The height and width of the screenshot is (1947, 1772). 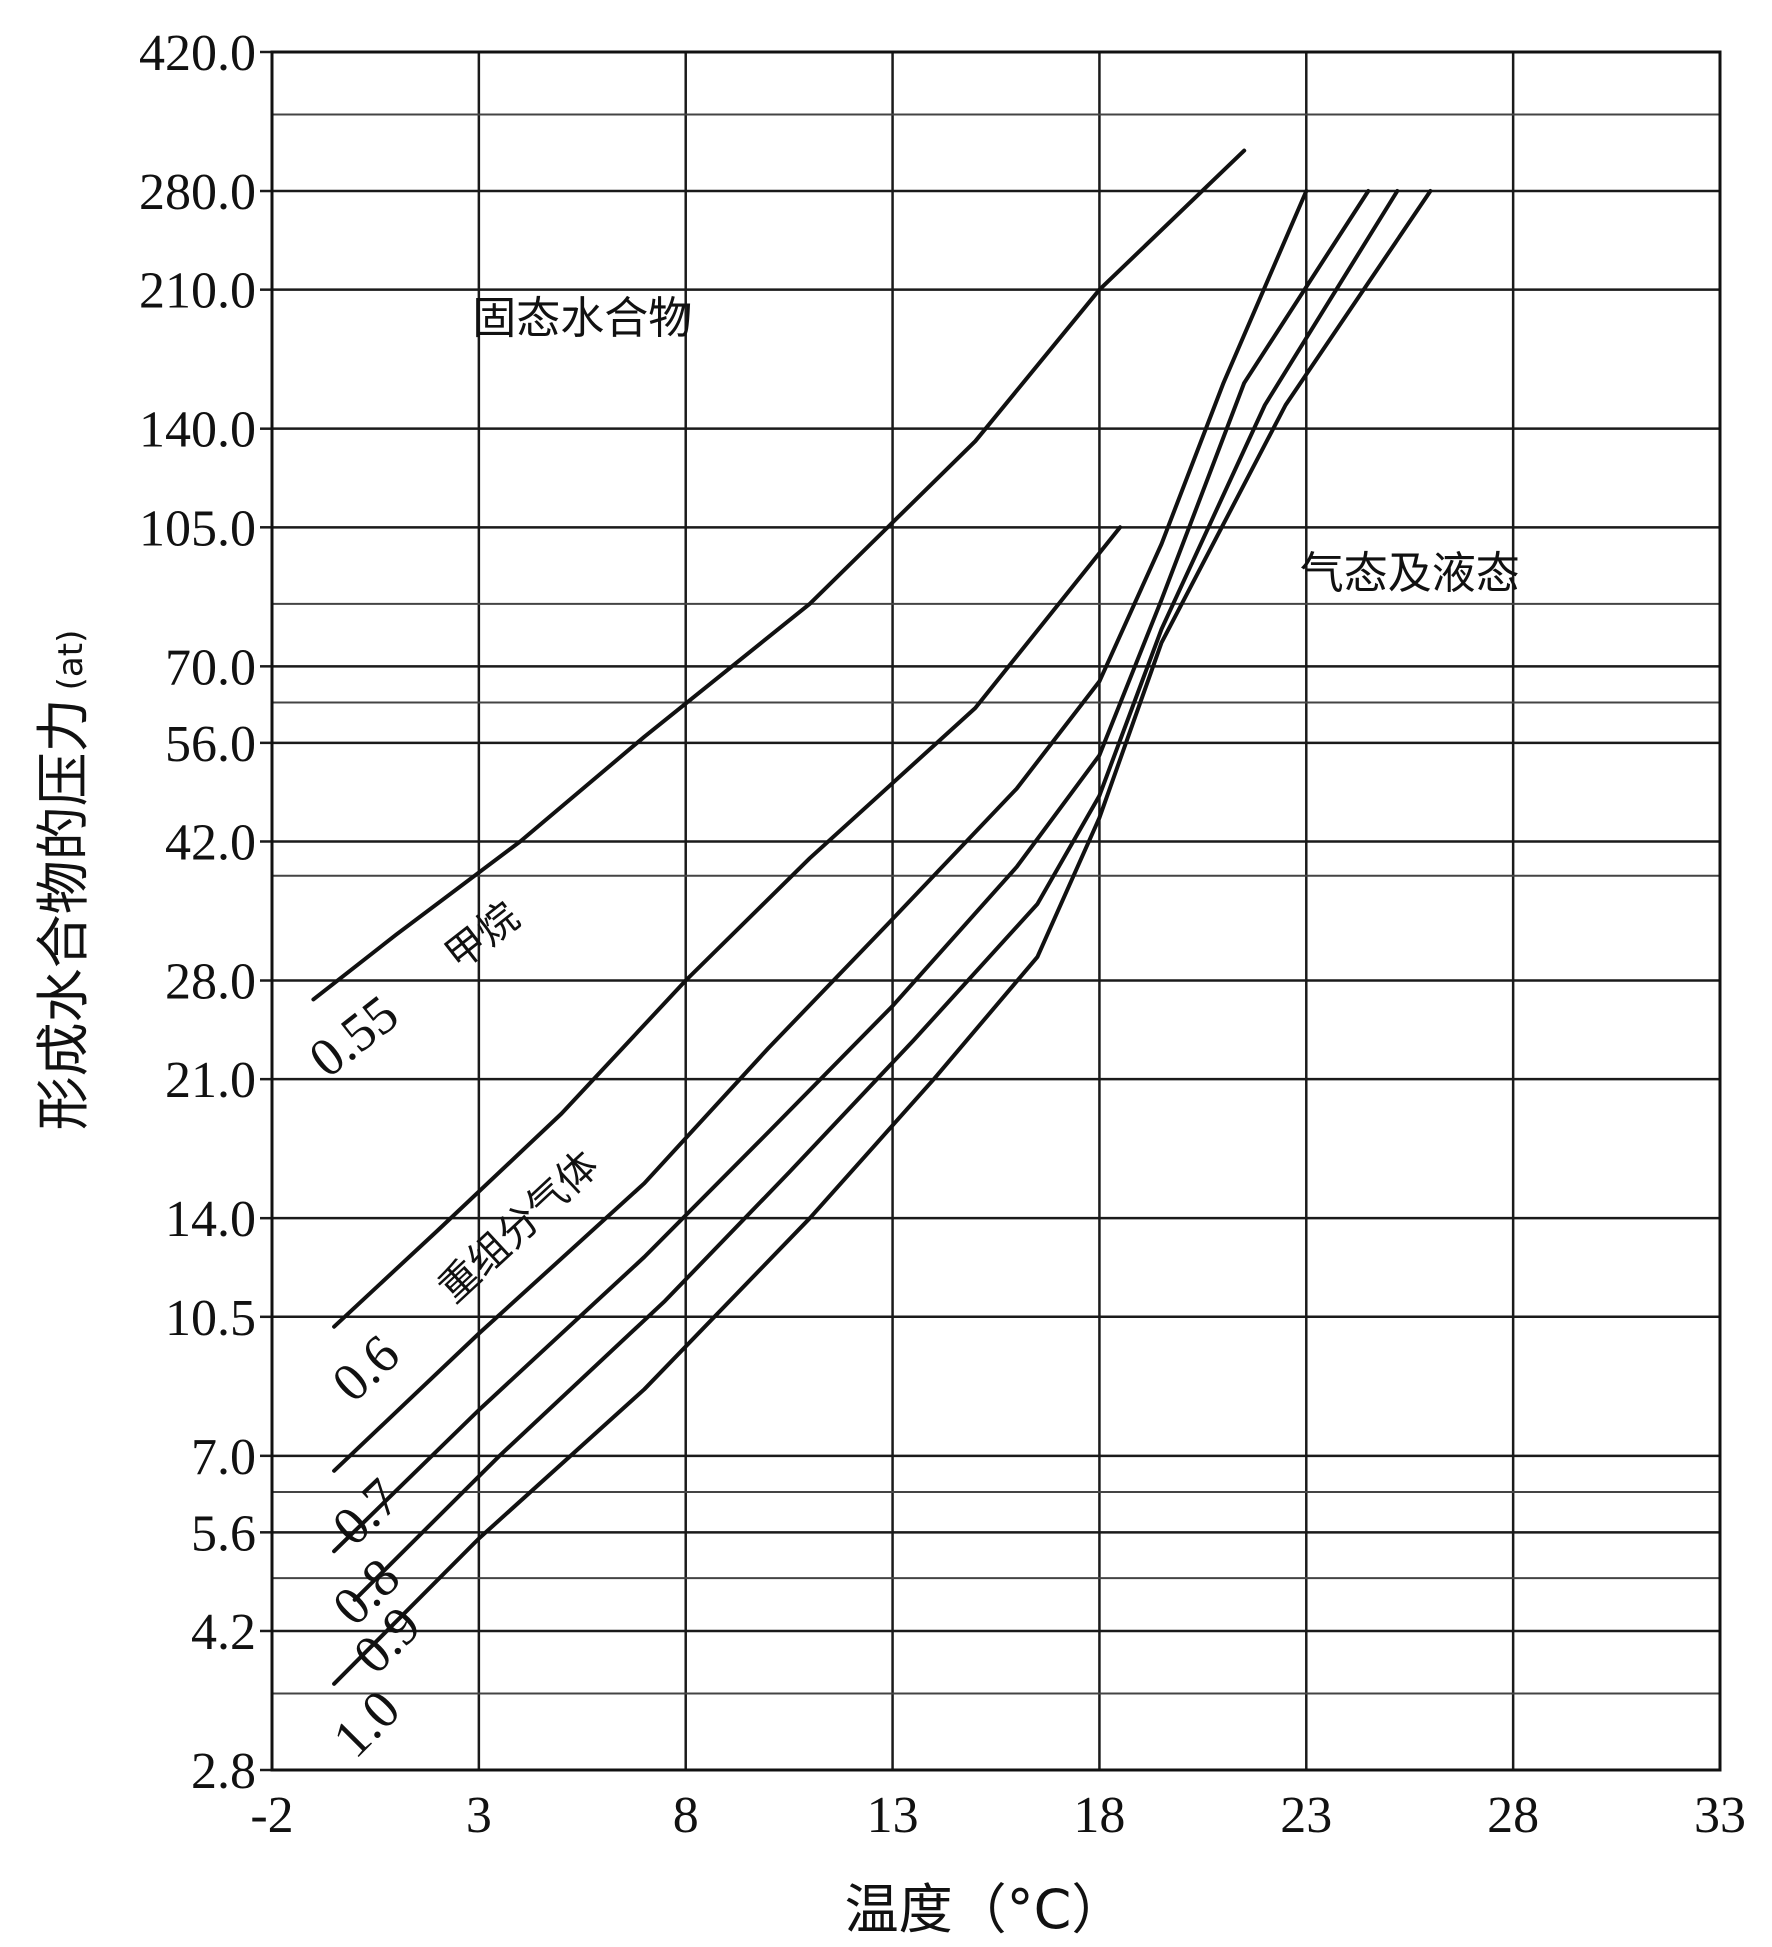 I want to click on y-tick-label: 4.2, so click(x=223, y=1632).